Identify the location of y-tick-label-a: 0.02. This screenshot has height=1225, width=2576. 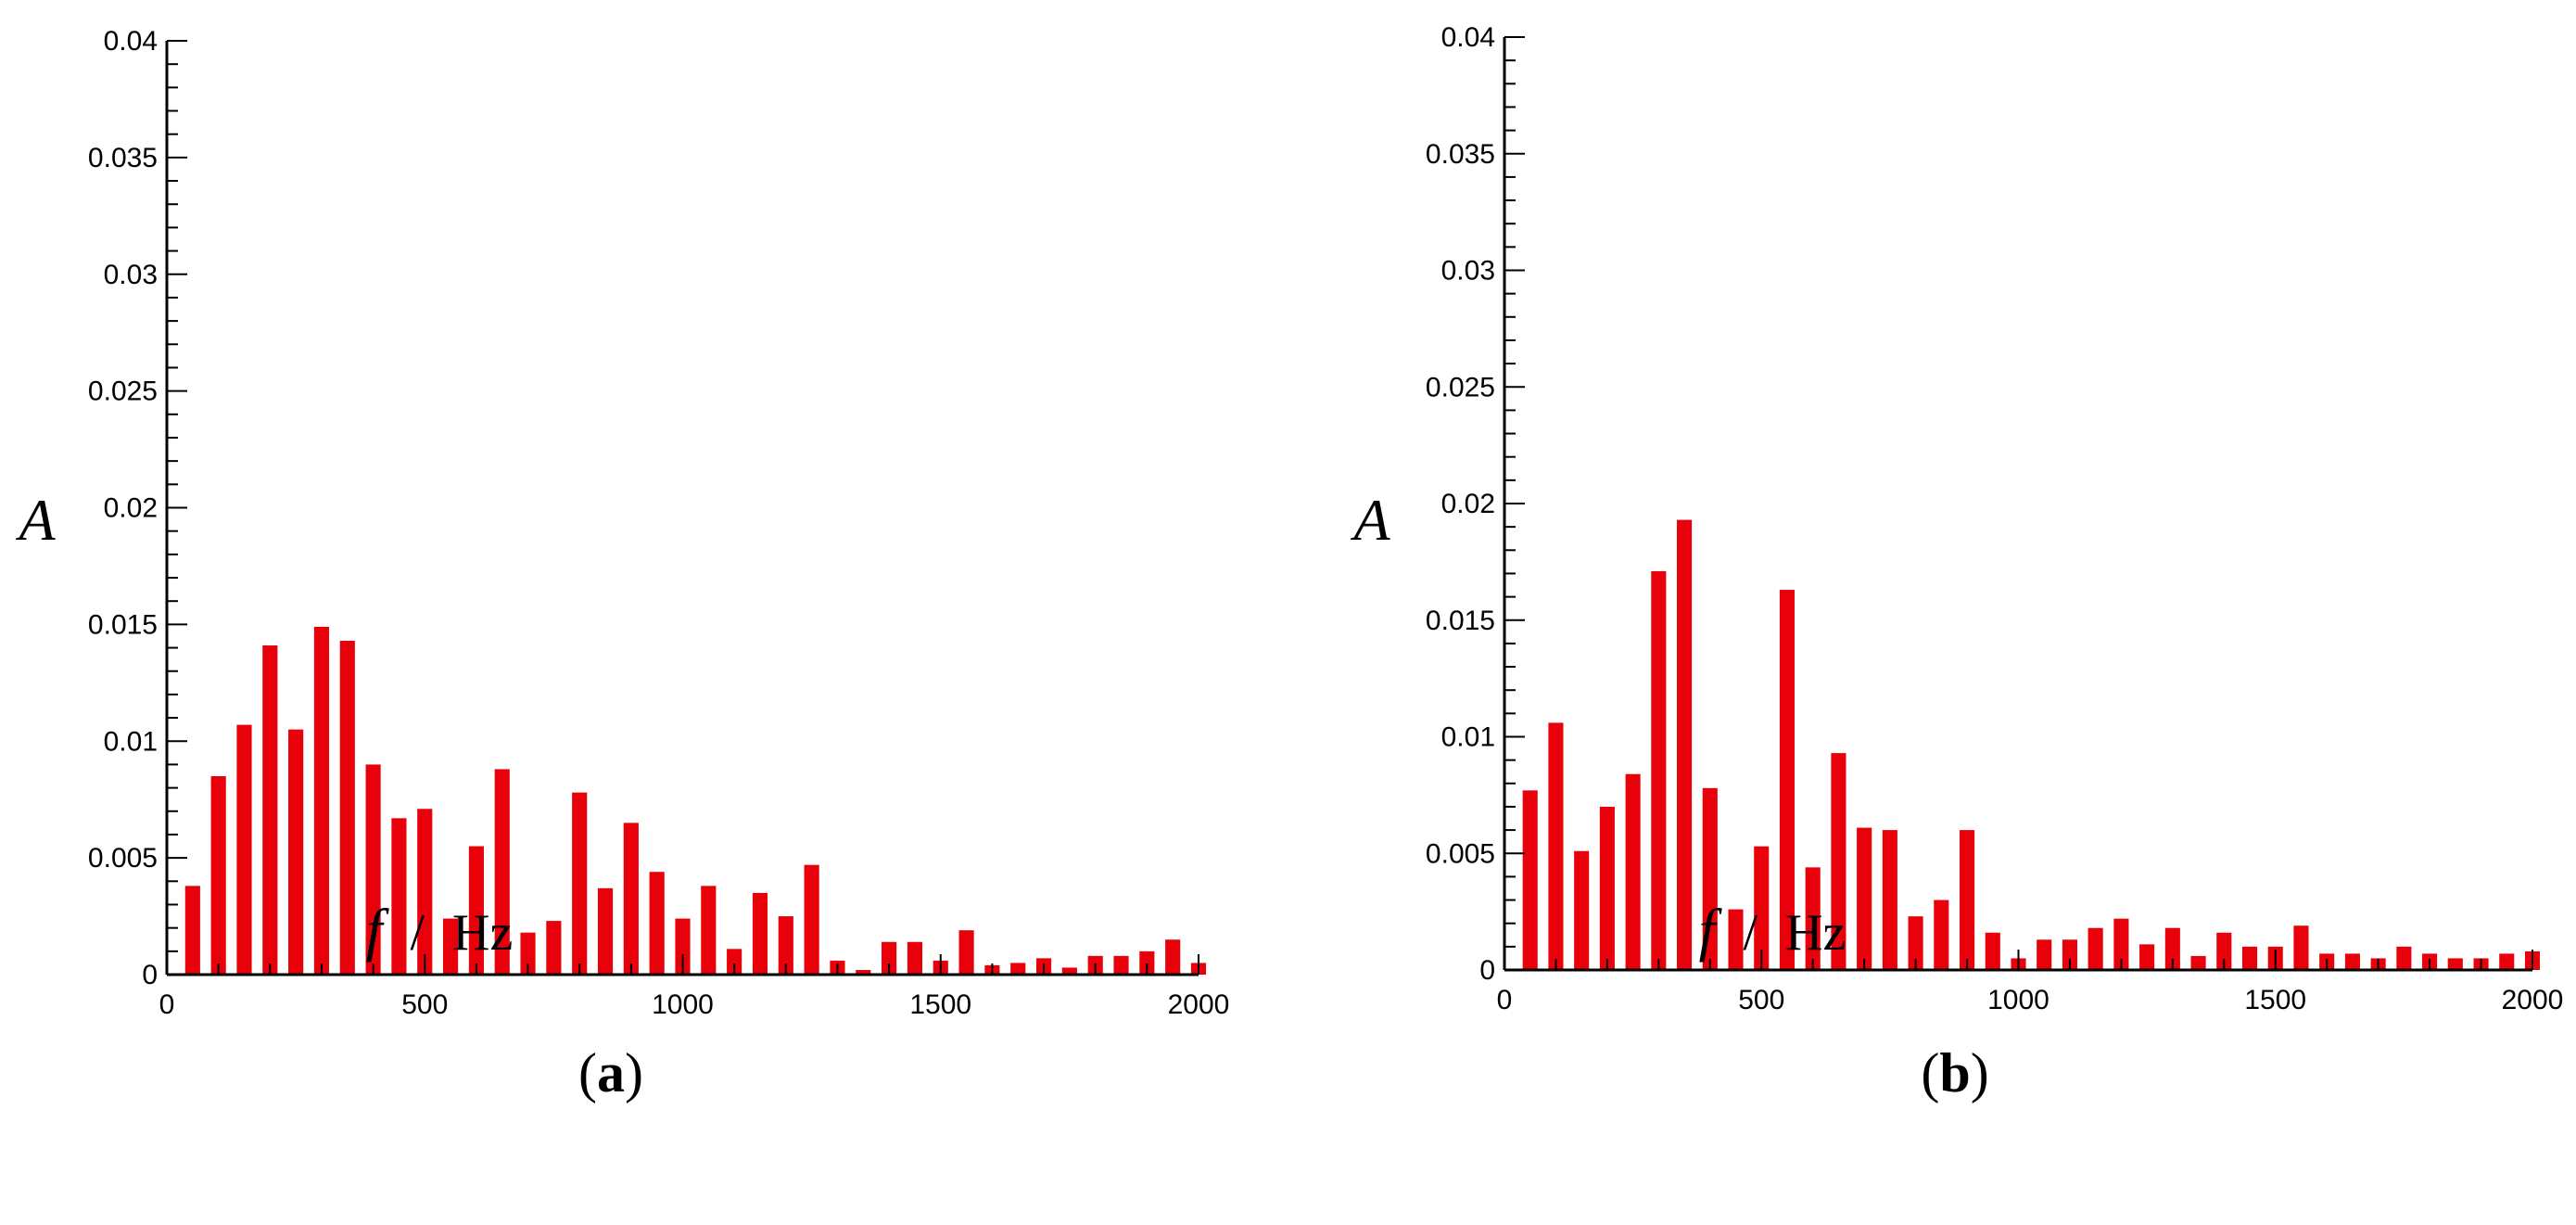
(131, 509).